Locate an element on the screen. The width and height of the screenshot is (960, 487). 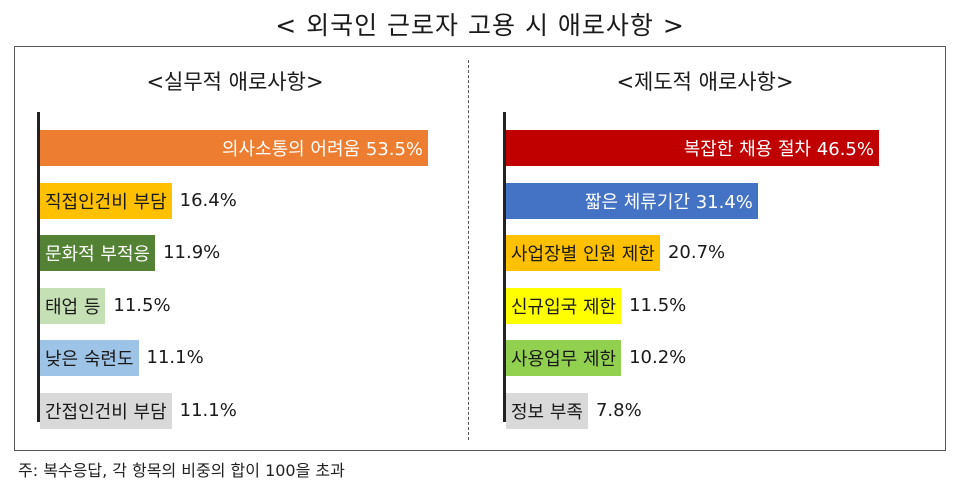
left-panel-title: <실무적 애로사항> is located at coordinates (235, 82).